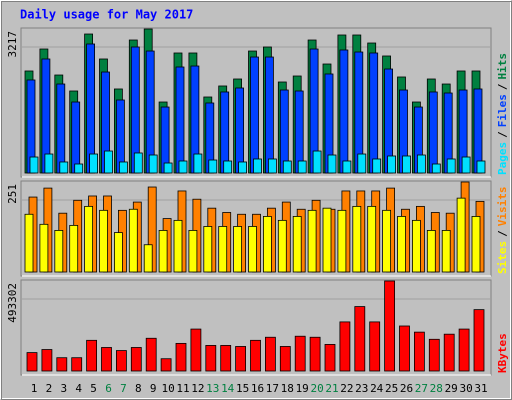 This screenshot has height=400, width=512. Describe the element at coordinates (502, 207) in the screenshot. I see `legend-entry: Visits` at that location.